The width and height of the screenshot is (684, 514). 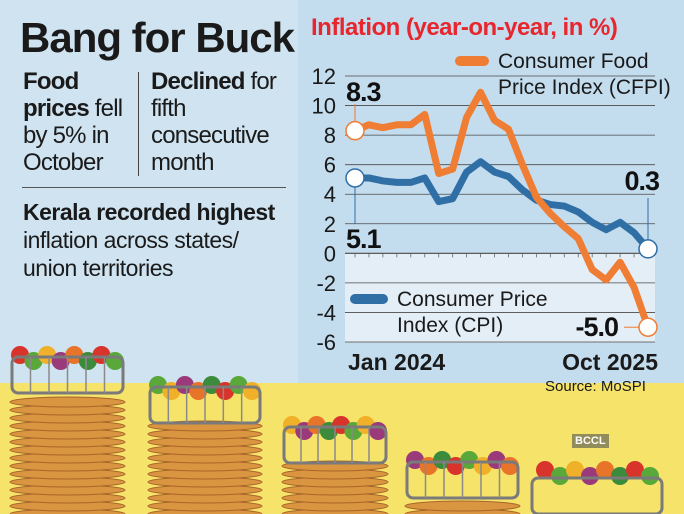 I want to click on cfpi-end-label: -5.0, so click(x=596, y=327).